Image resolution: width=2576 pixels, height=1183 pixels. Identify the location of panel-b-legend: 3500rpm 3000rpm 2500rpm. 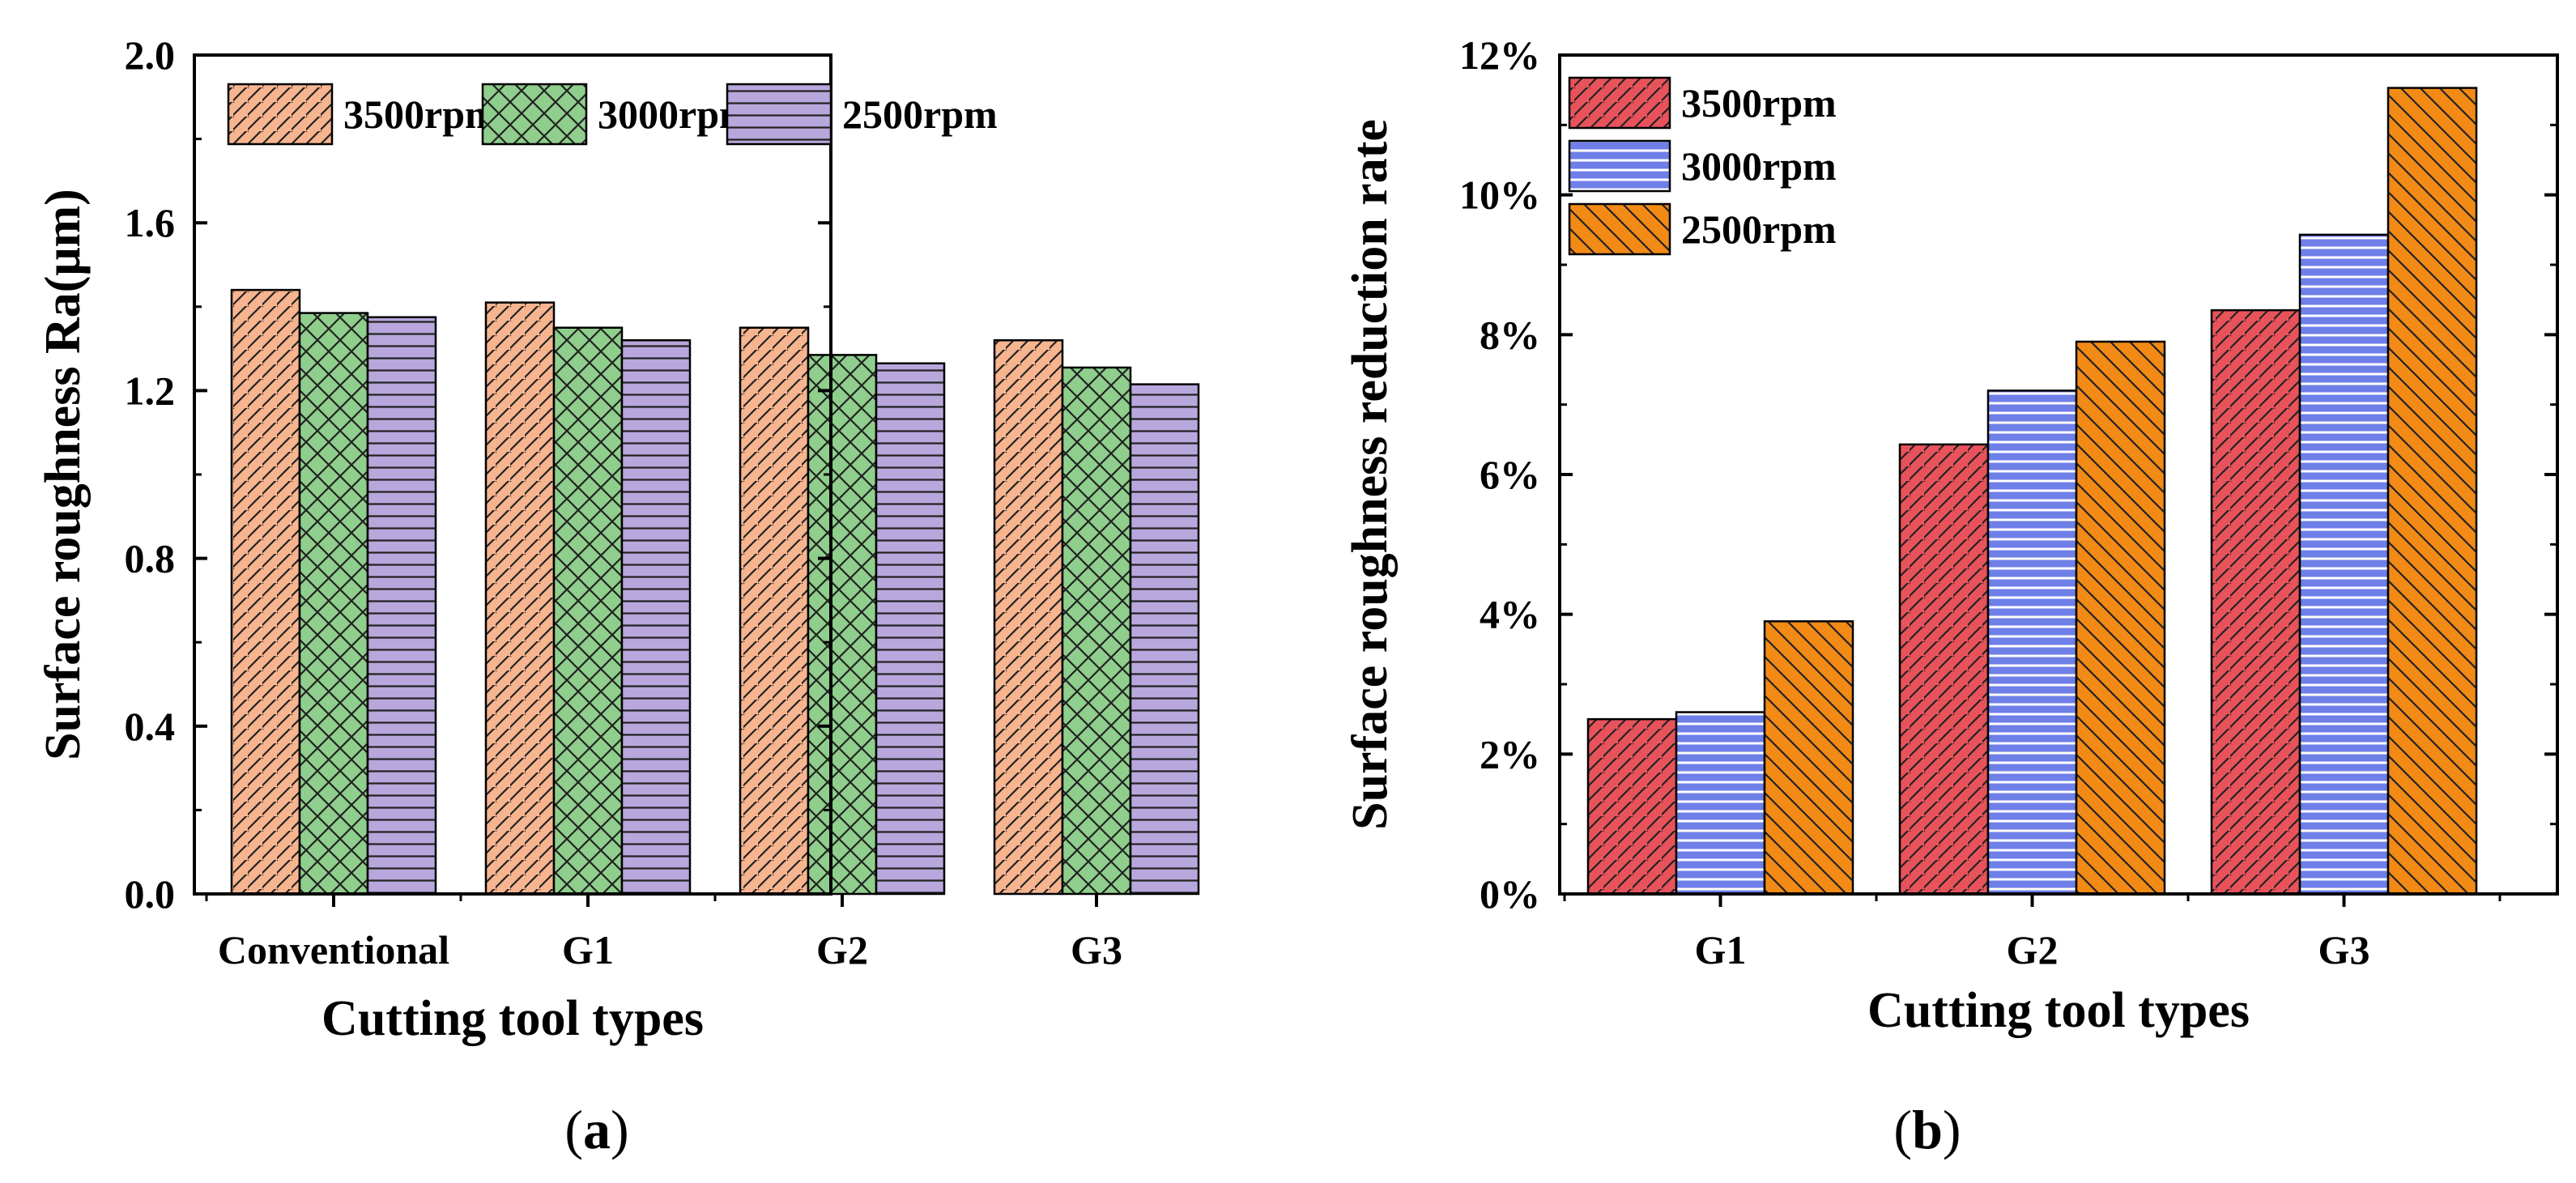
(1702, 166).